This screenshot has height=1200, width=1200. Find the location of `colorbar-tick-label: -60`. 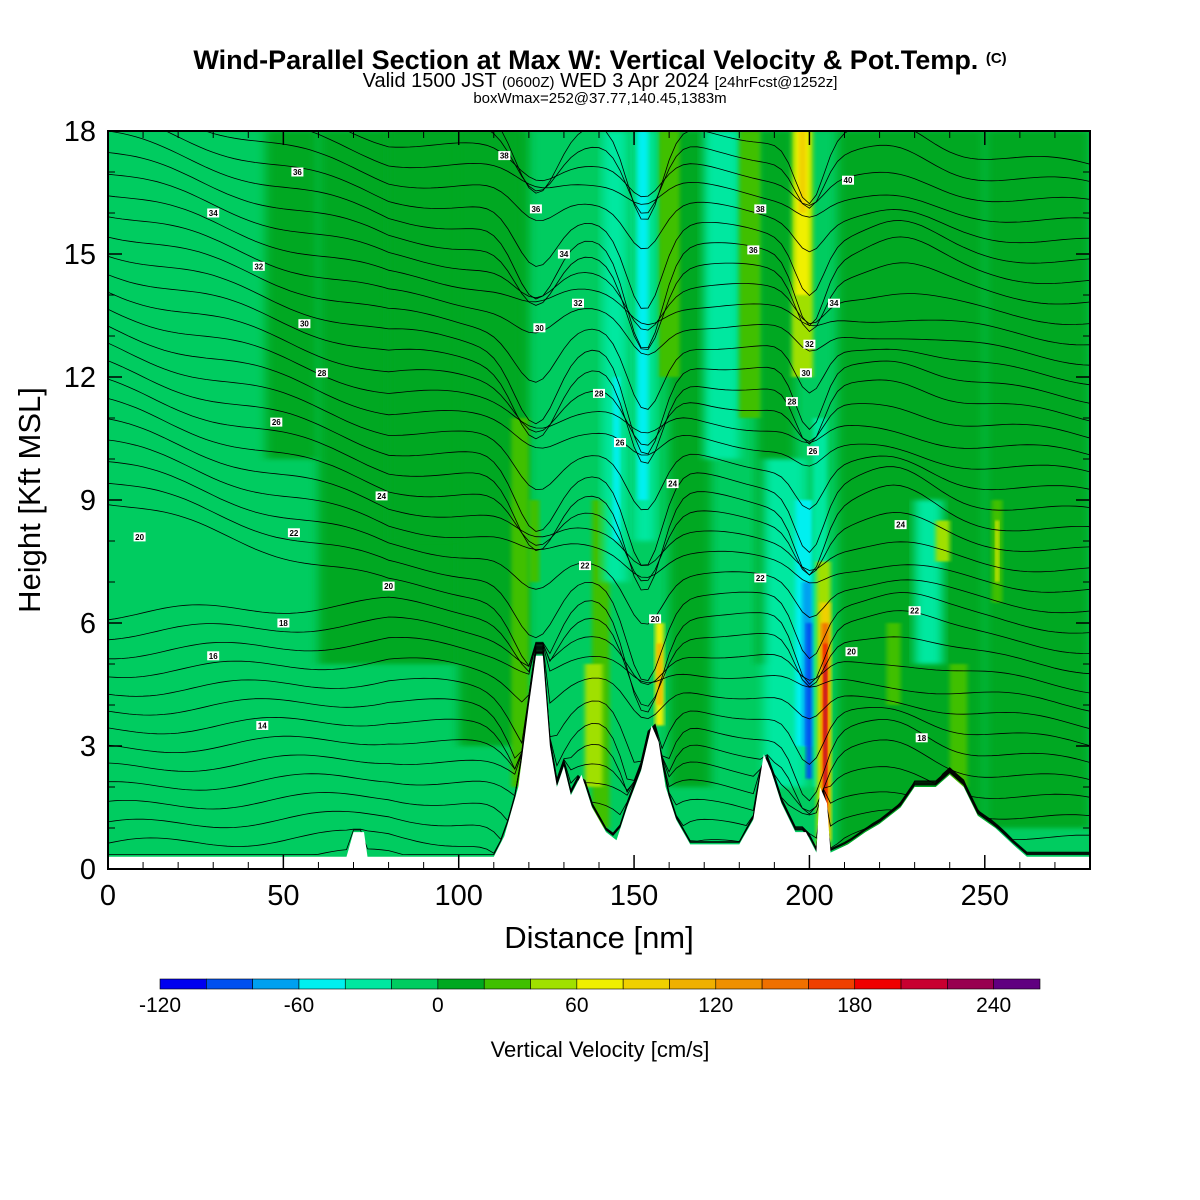

colorbar-tick-label: -60 is located at coordinates (299, 1005).